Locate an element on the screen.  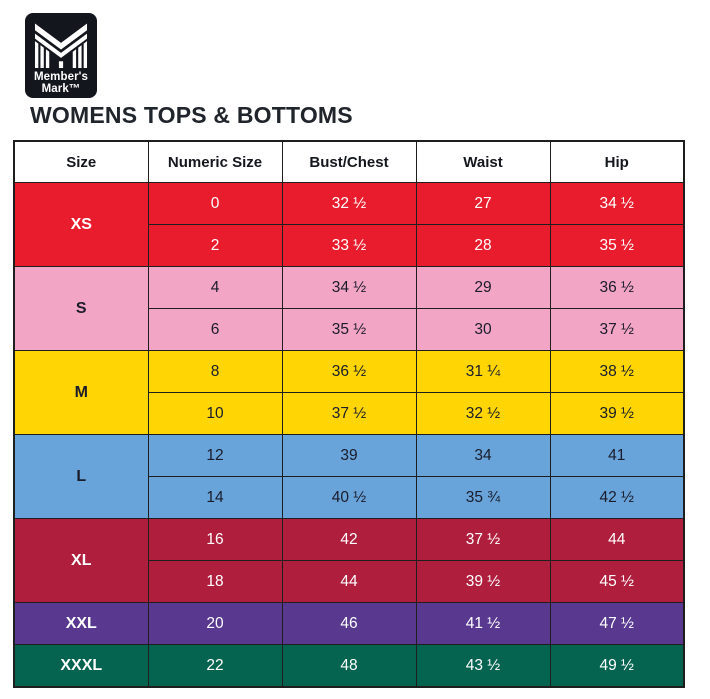
table-row: M 8 36 ½ 31 ¼ 38 ½ is located at coordinates (349, 392).